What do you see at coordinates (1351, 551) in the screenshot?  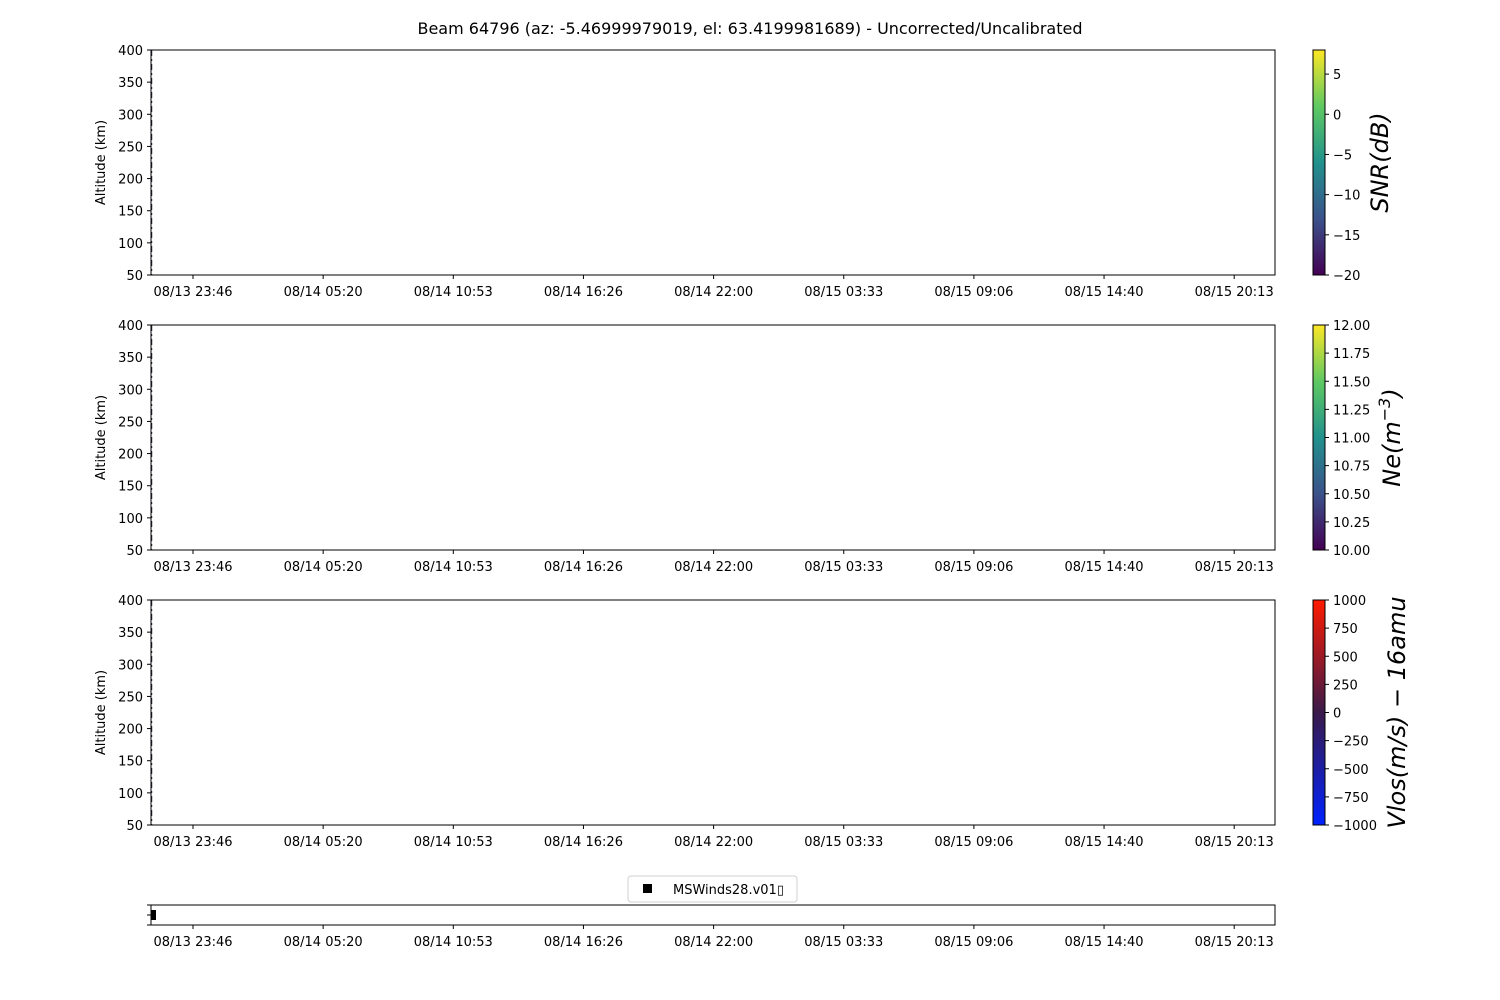 I see `colorbar-tick-label: 10.00` at bounding box center [1351, 551].